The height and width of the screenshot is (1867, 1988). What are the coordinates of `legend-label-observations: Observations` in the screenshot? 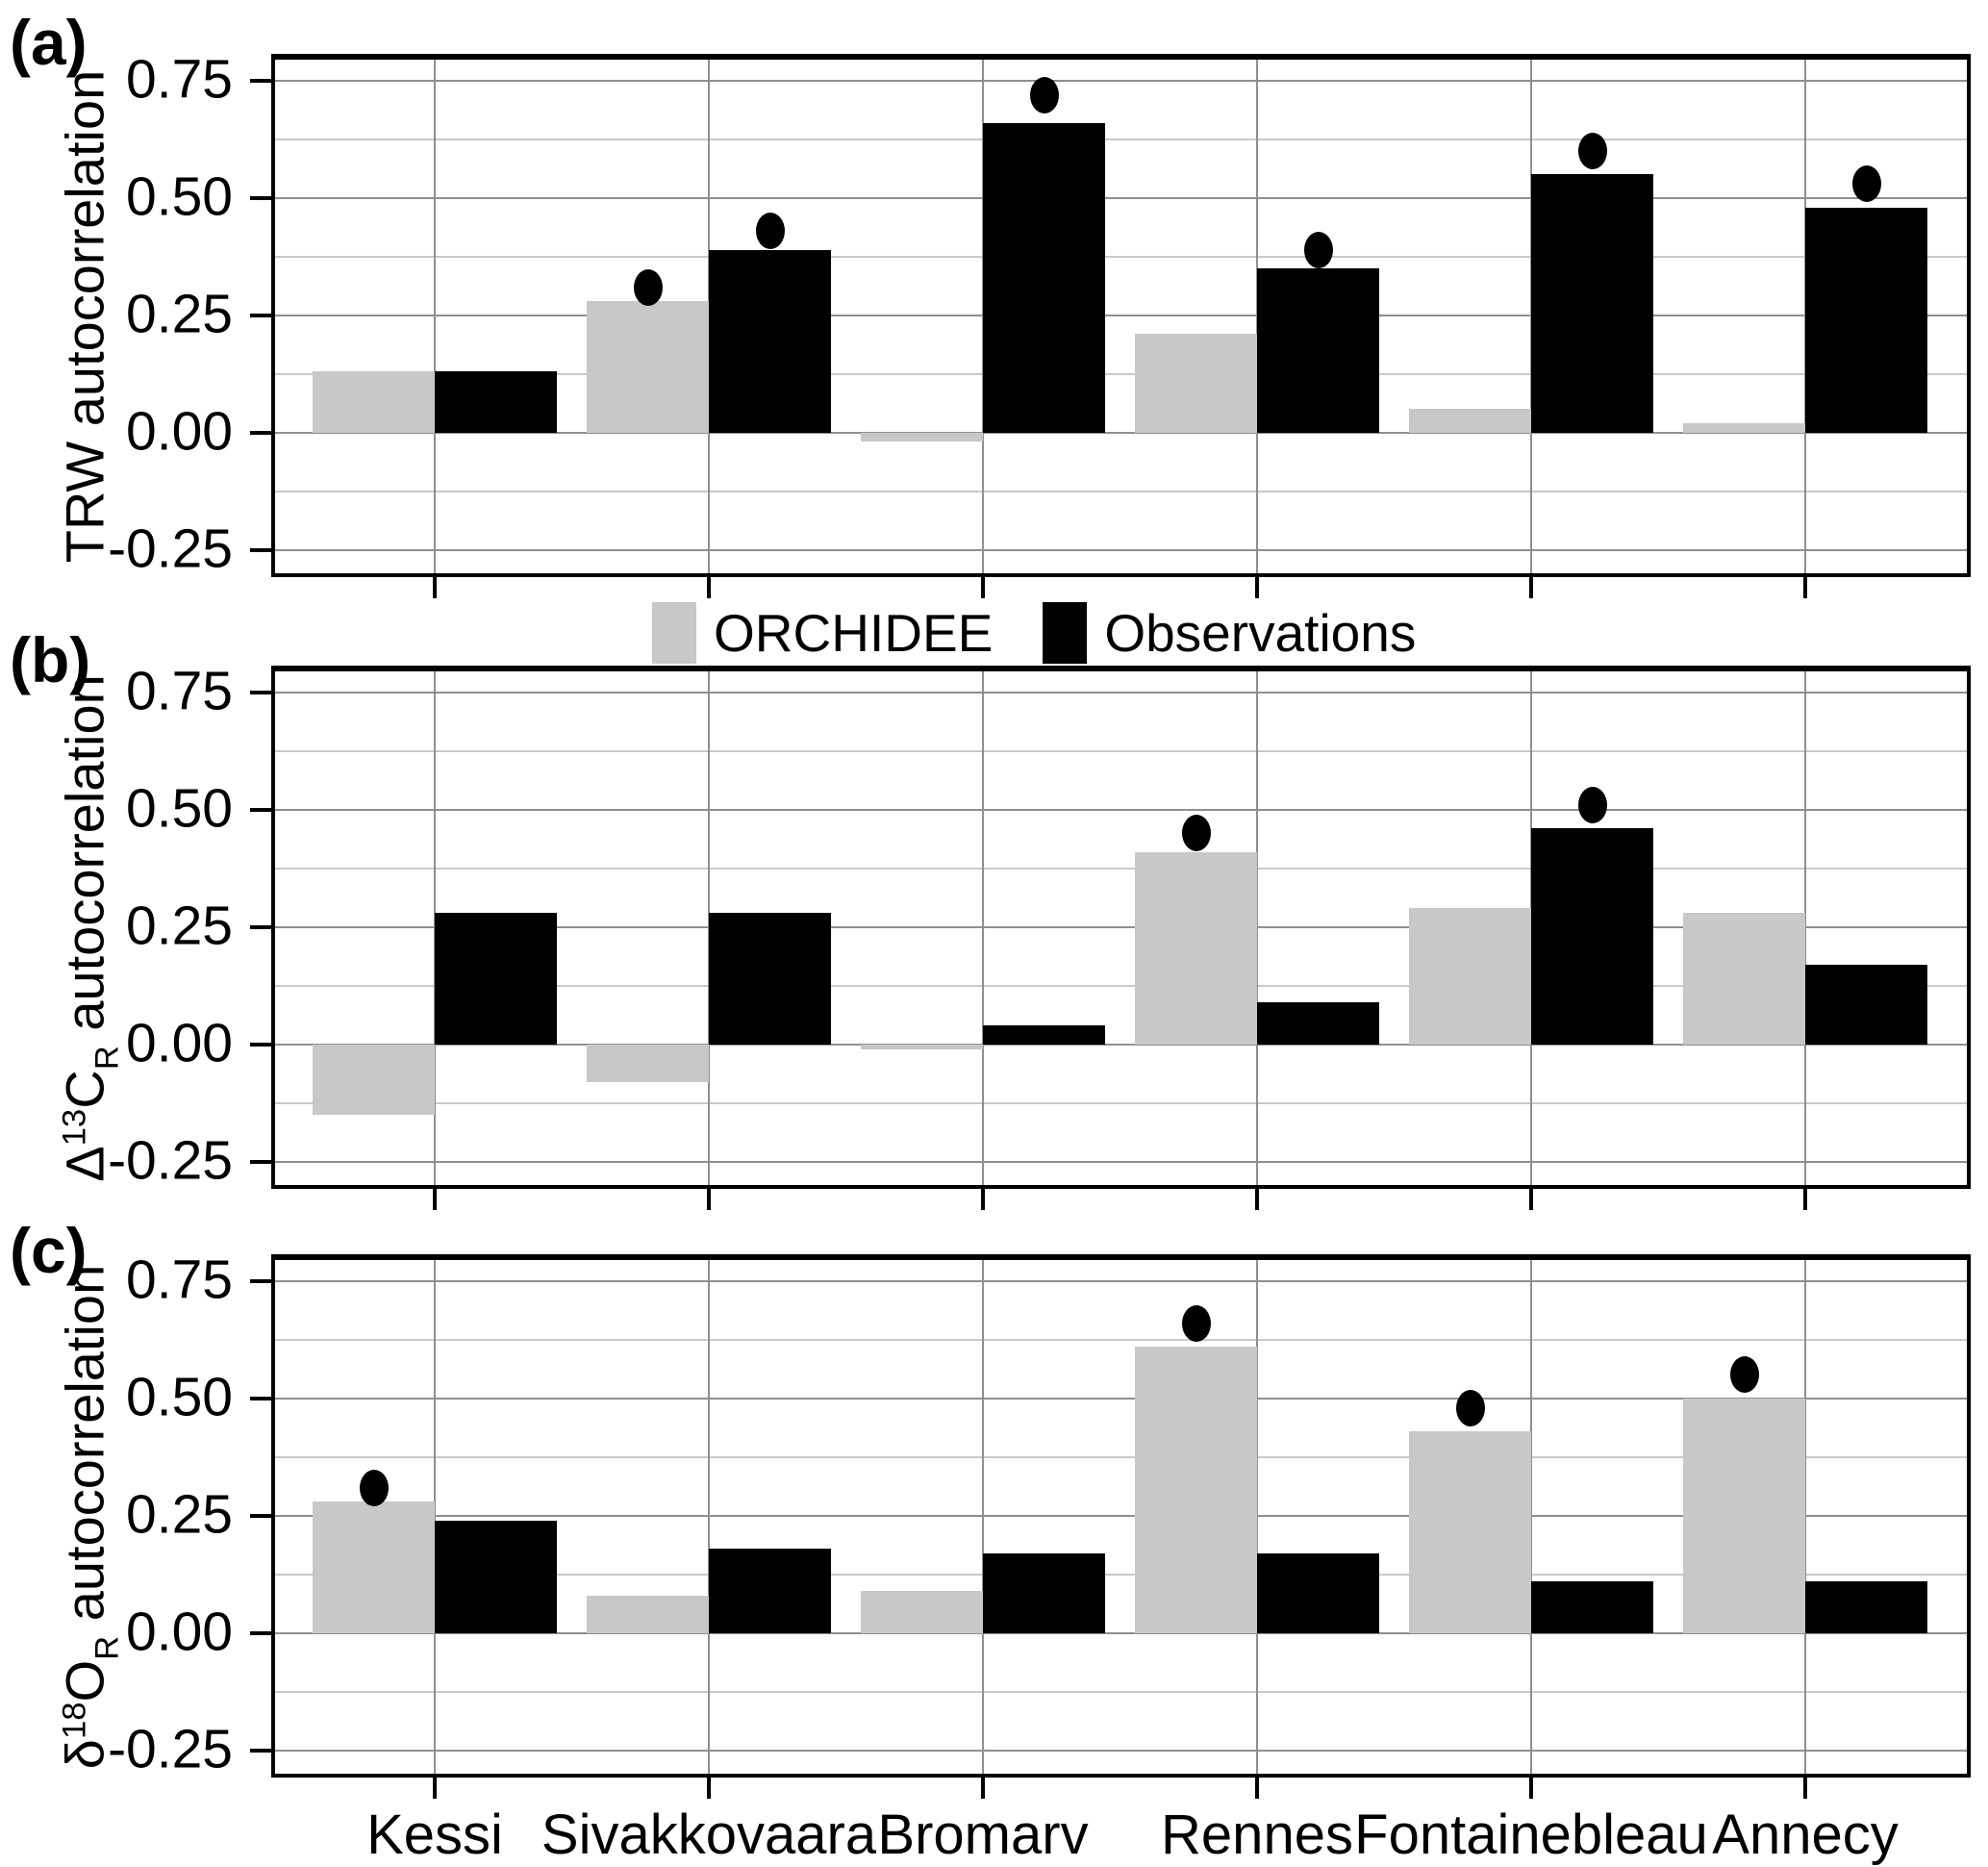 It's located at (1260, 633).